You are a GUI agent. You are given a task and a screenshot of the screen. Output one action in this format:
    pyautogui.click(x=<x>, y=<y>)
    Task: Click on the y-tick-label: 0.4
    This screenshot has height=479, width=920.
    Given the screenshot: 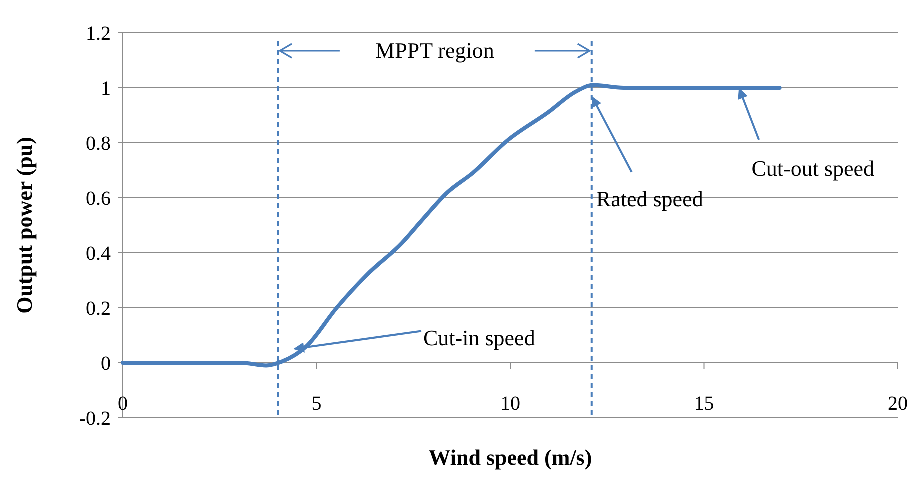 What is the action you would take?
    pyautogui.click(x=98, y=254)
    